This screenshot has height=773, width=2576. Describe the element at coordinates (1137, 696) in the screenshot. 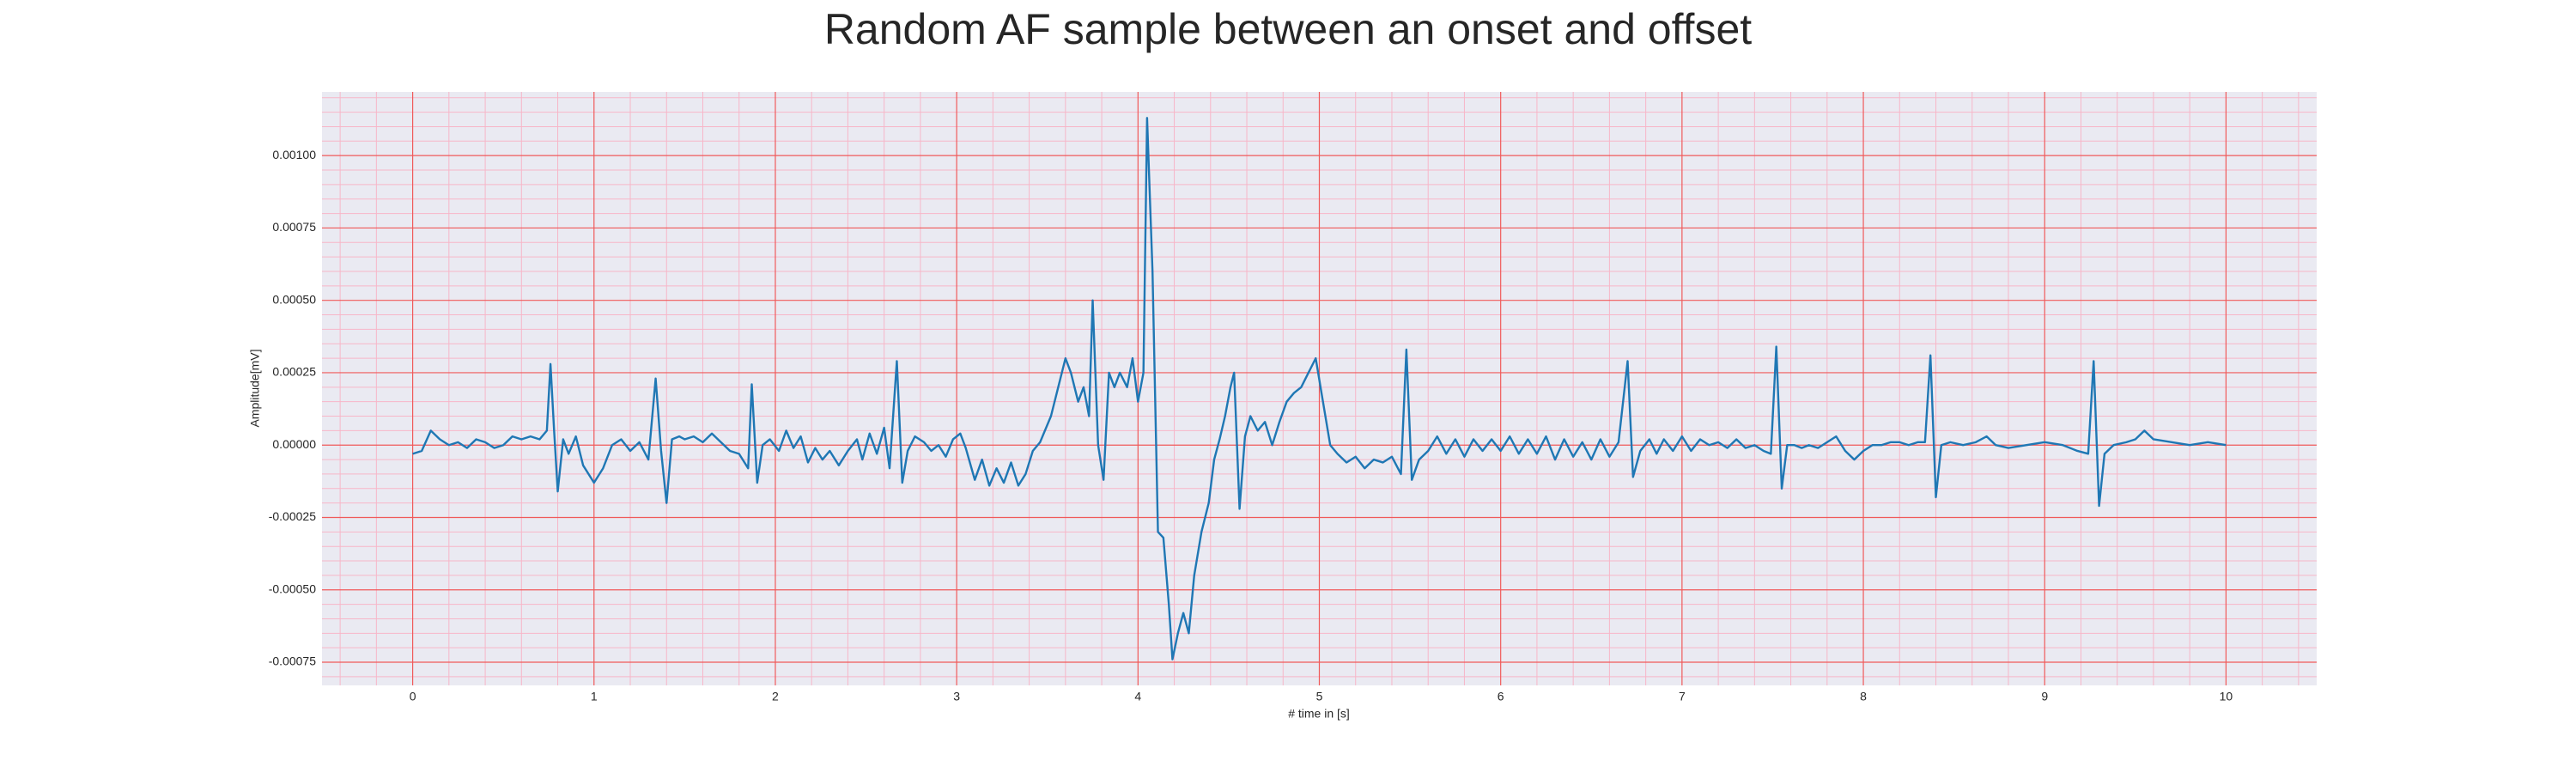

I see `x-tick-label: 4` at that location.